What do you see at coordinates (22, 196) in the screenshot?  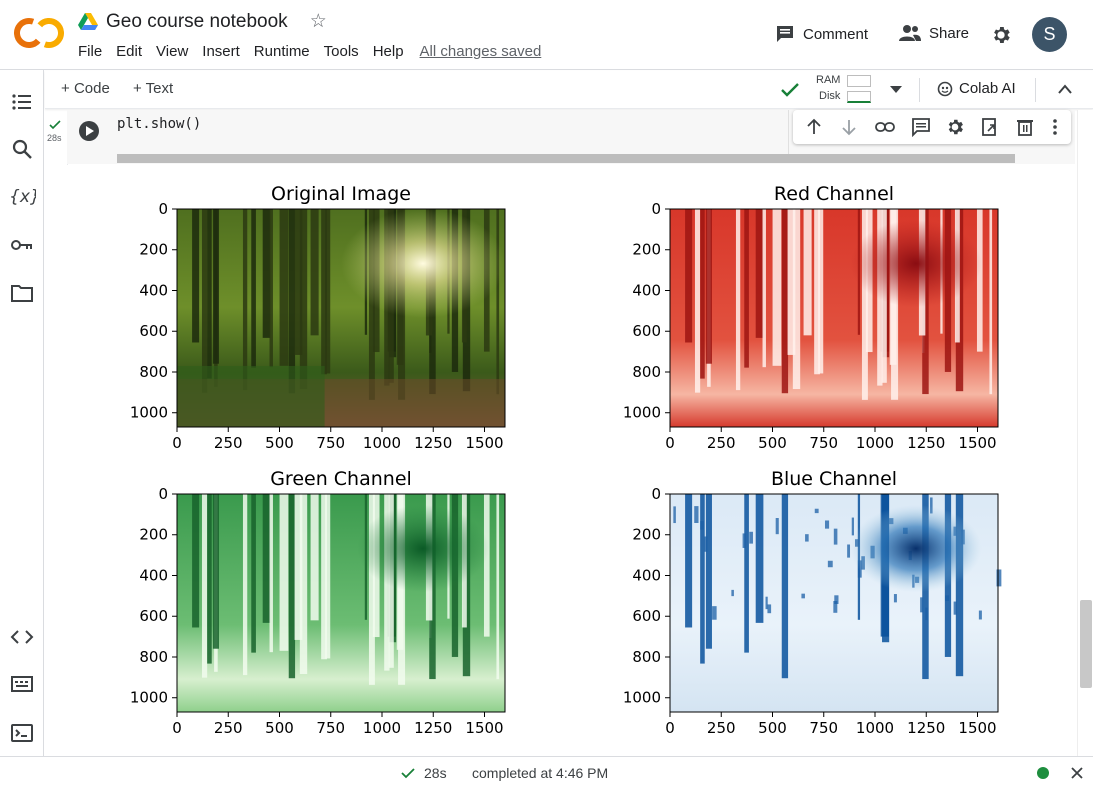 I see `variables-icon: {x}` at bounding box center [22, 196].